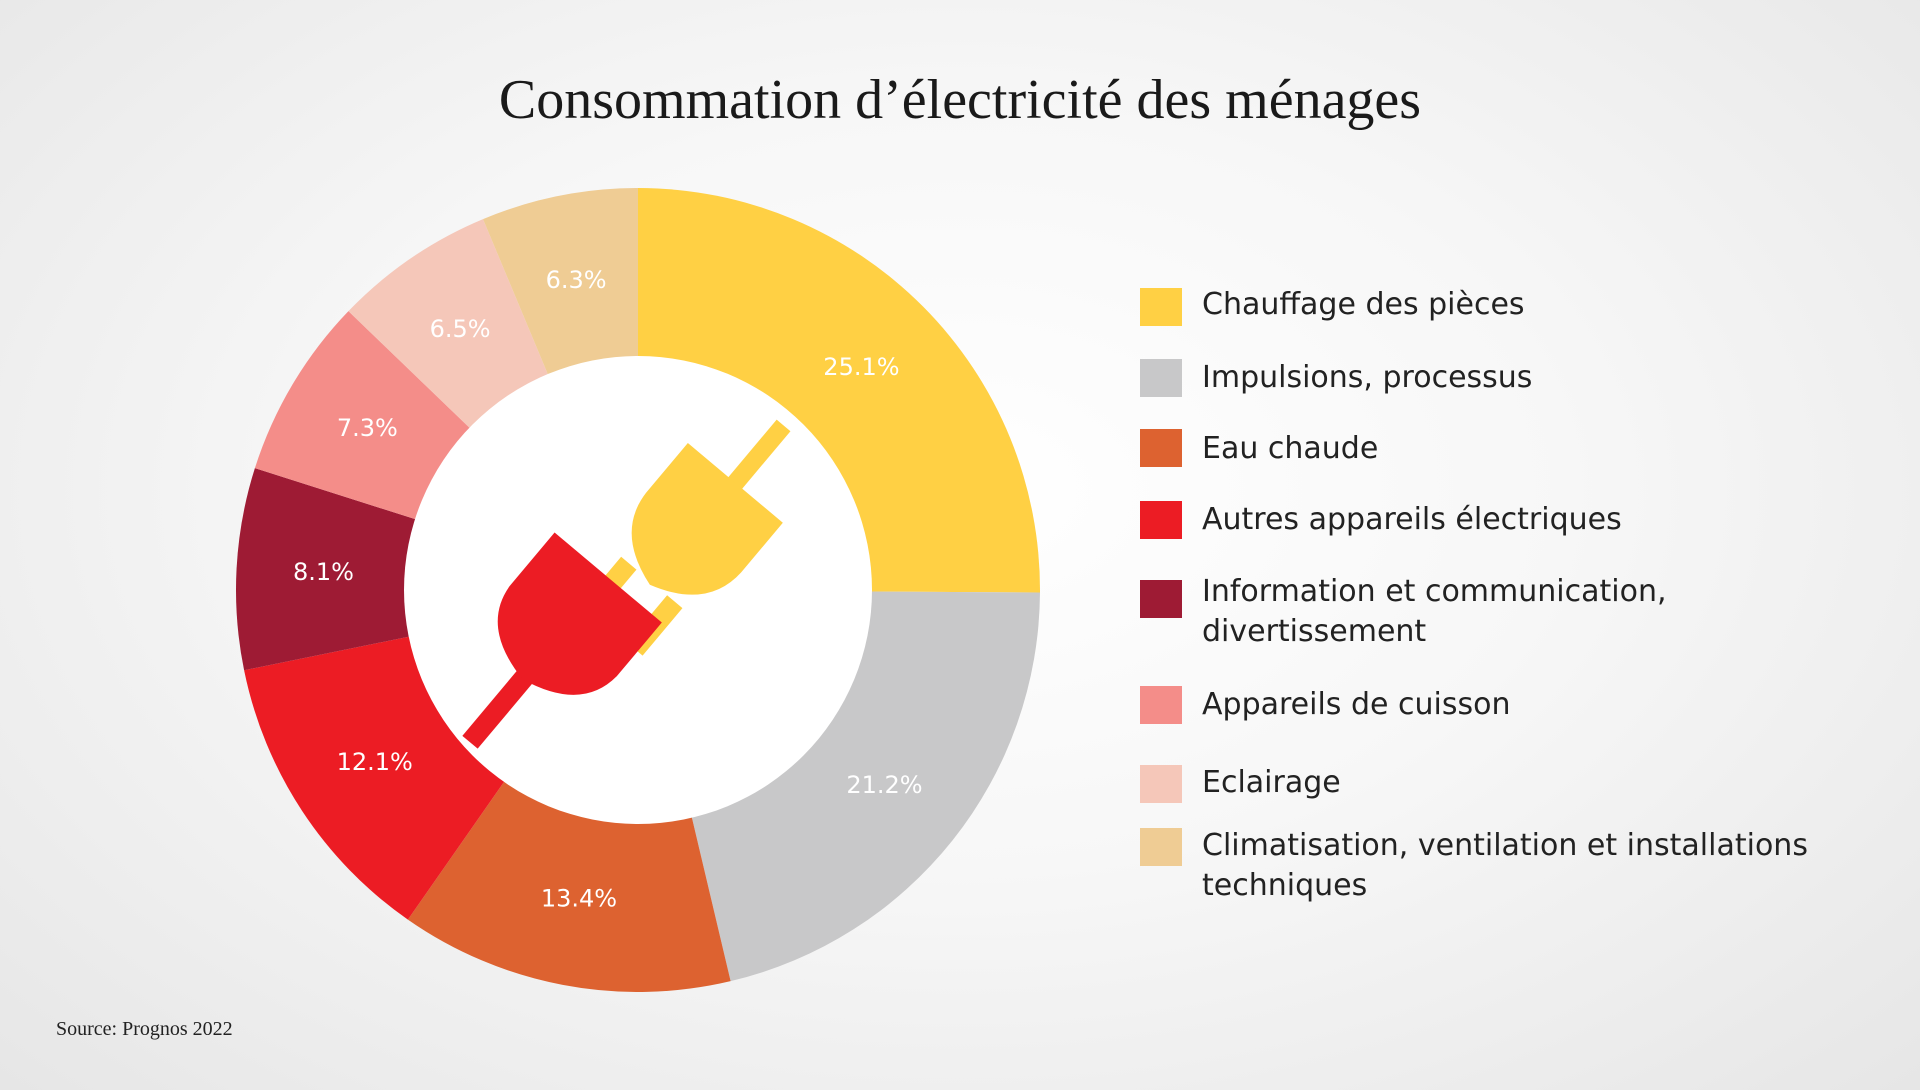 Image resolution: width=1920 pixels, height=1090 pixels. Describe the element at coordinates (960, 100) in the screenshot. I see `chart-title: Consommation d’électricité des ménages` at that location.